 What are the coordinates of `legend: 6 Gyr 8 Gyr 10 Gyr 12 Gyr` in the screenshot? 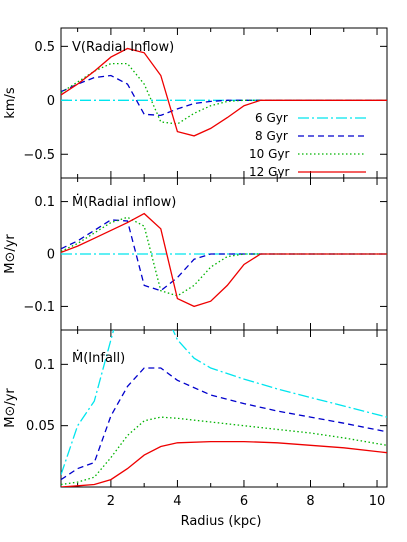 It's located at (307, 145).